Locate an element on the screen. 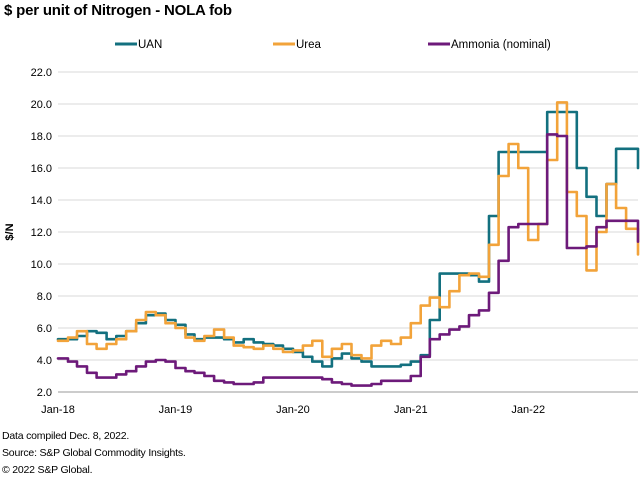 Image resolution: width=640 pixels, height=480 pixels. x-axis-ticks: Jan-18 Jan-19 Jan-20 Jan-21 Jan-22 is located at coordinates (293, 410).